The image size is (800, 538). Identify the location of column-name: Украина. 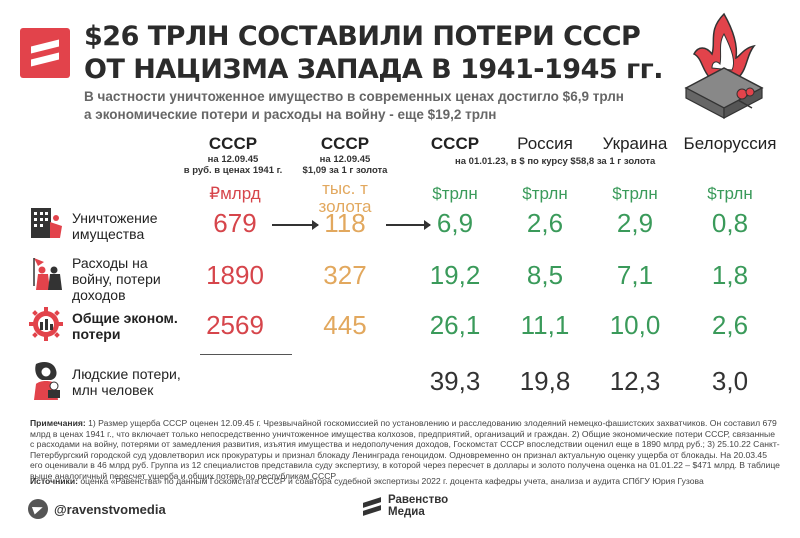
(635, 143).